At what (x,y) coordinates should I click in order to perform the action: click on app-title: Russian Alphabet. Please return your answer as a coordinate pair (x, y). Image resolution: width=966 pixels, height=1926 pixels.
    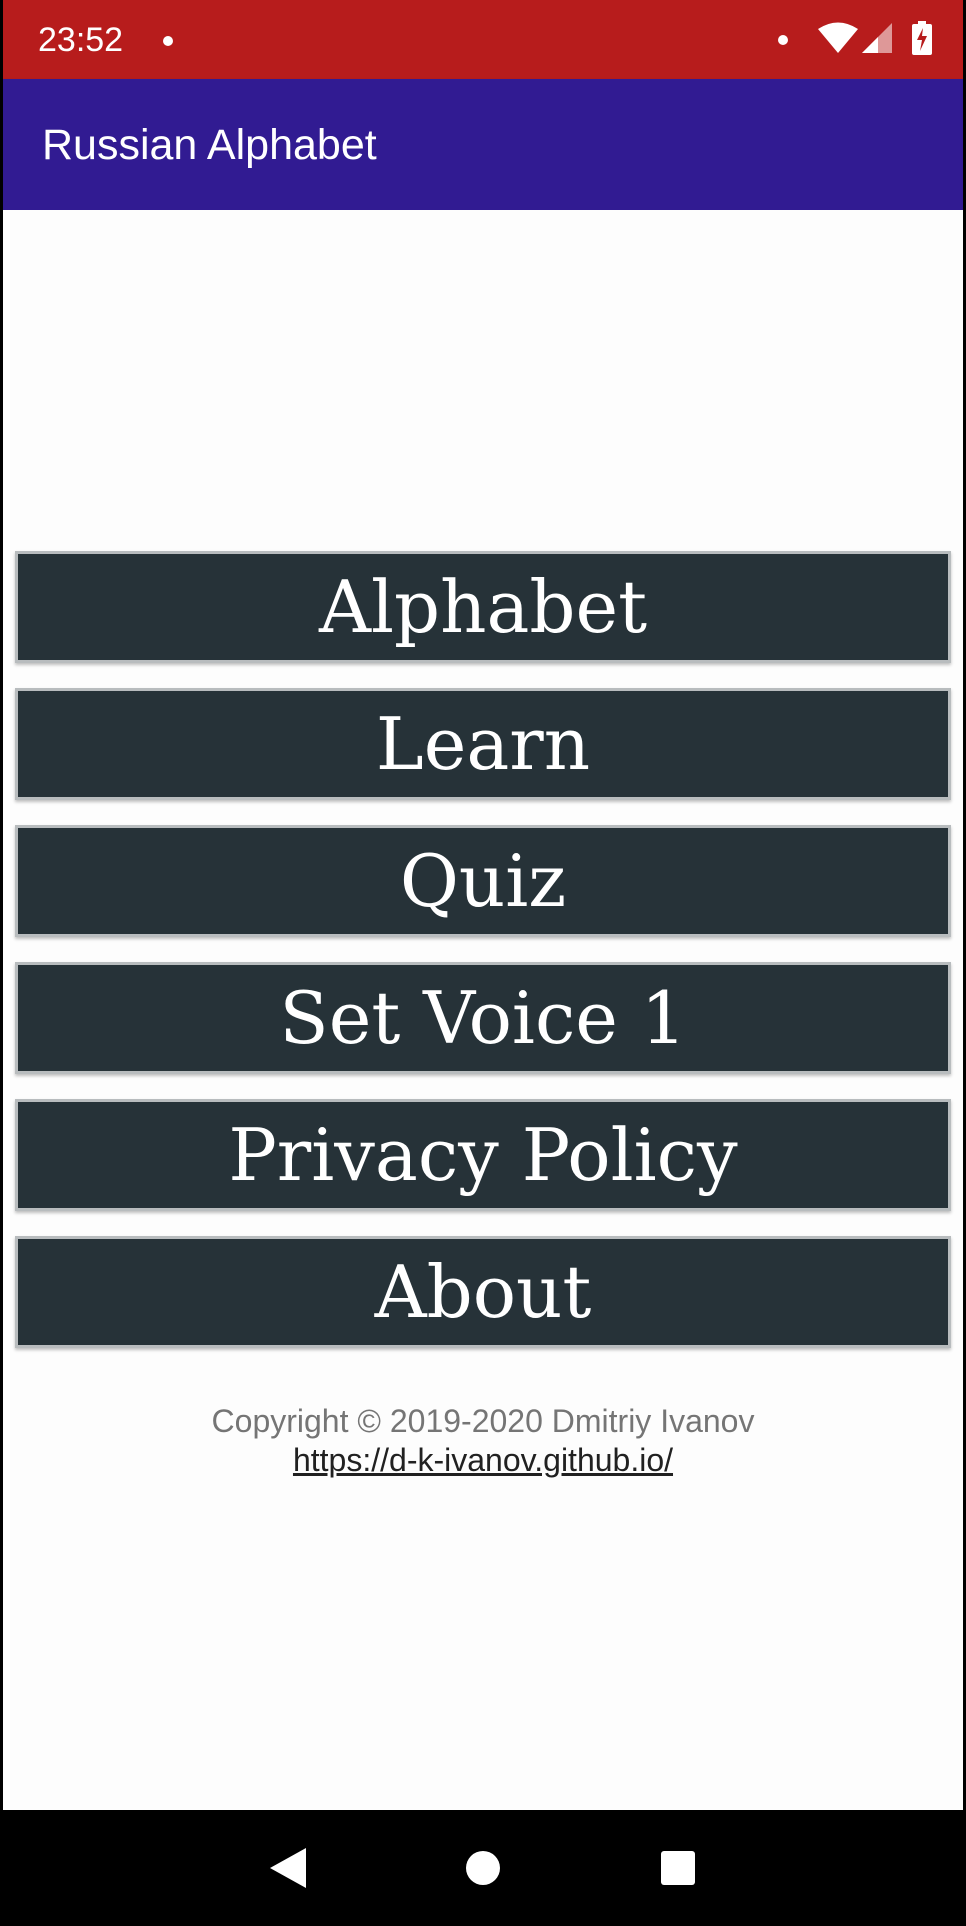
    Looking at the image, I should click on (209, 145).